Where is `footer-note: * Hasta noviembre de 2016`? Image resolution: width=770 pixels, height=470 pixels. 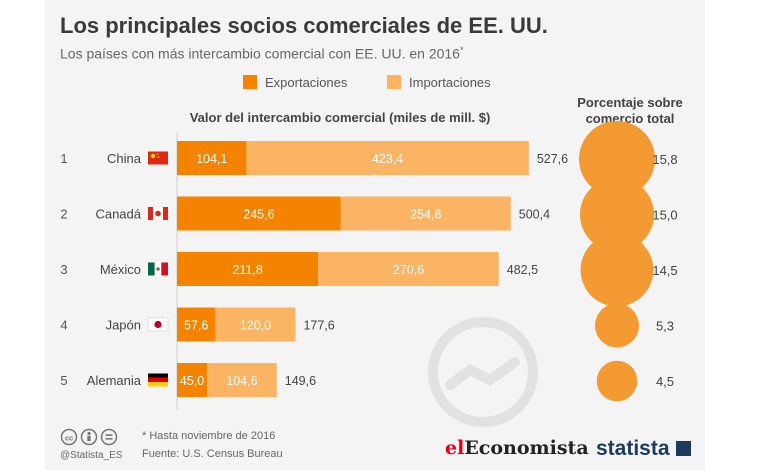 footer-note: * Hasta noviembre de 2016 is located at coordinates (209, 436).